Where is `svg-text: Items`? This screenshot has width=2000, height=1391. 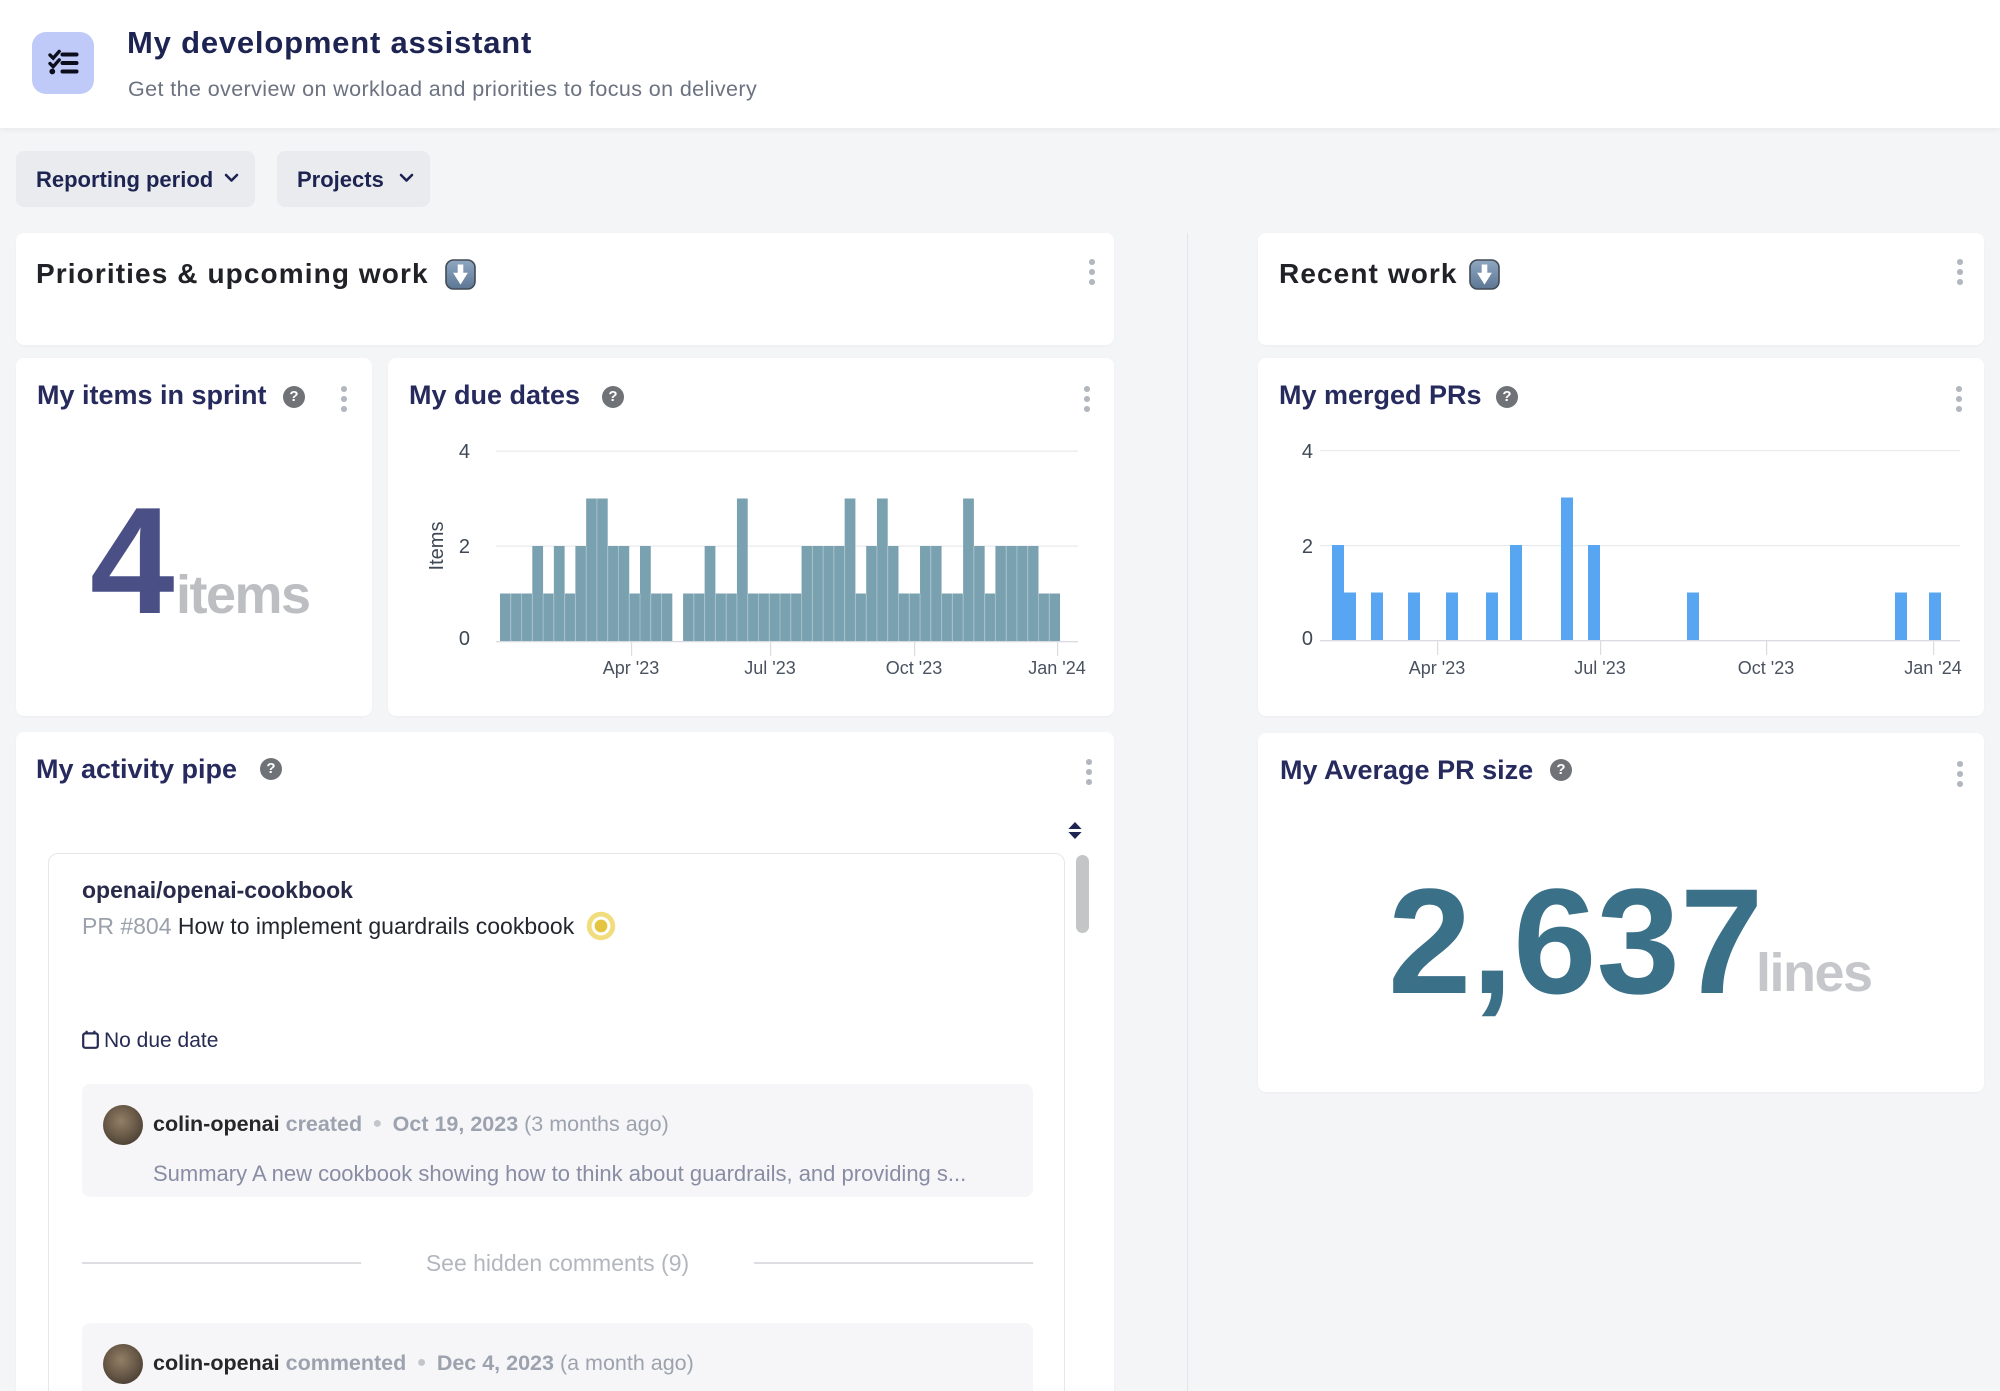
svg-text: Items is located at coordinates (437, 546).